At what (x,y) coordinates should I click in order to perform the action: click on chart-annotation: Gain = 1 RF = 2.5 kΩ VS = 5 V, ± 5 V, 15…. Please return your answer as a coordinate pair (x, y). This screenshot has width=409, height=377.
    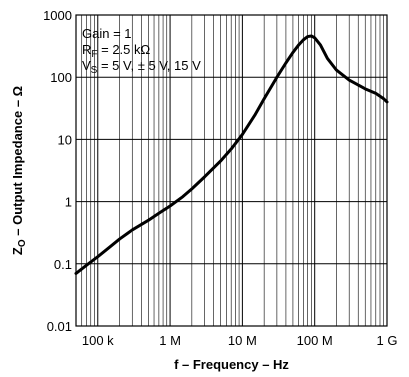
    Looking at the image, I should click on (141, 51).